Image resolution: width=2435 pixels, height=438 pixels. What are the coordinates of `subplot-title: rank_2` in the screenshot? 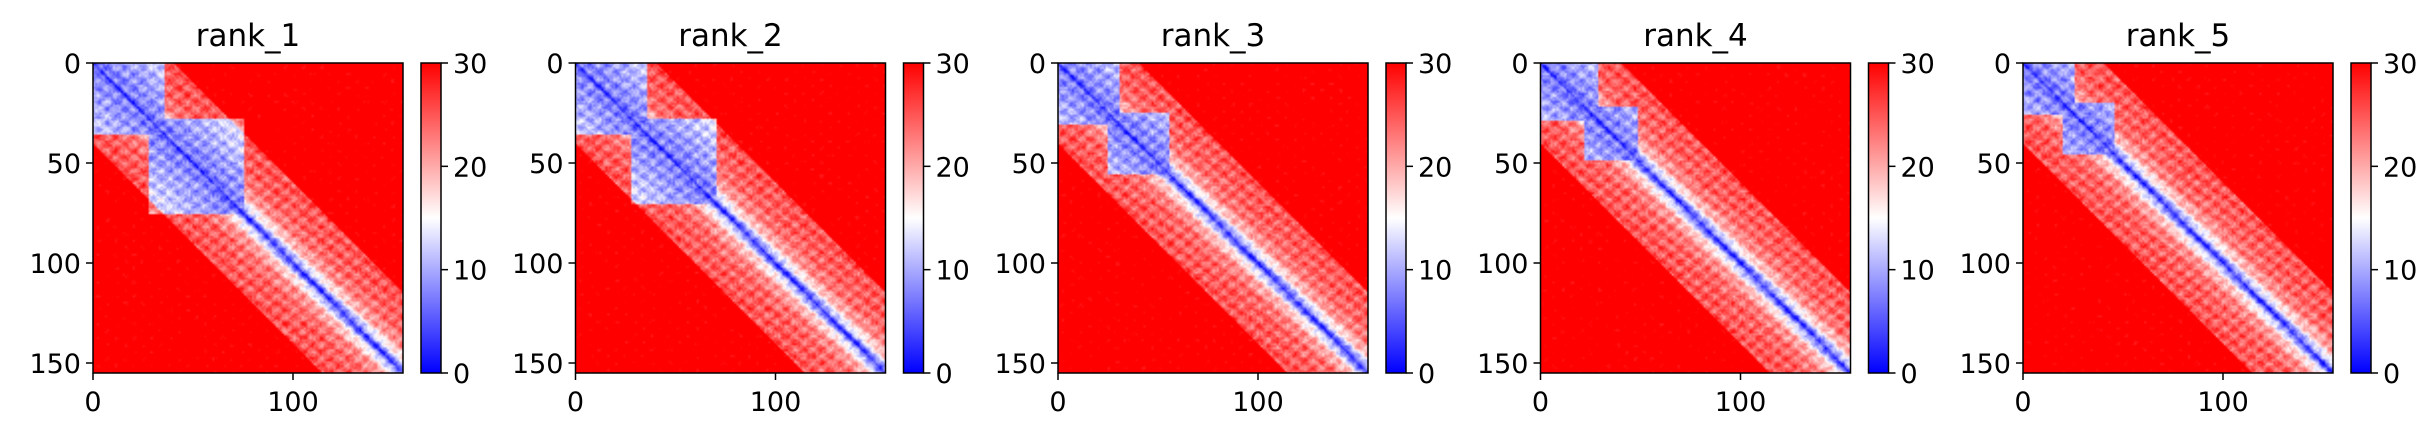 It's located at (730, 36).